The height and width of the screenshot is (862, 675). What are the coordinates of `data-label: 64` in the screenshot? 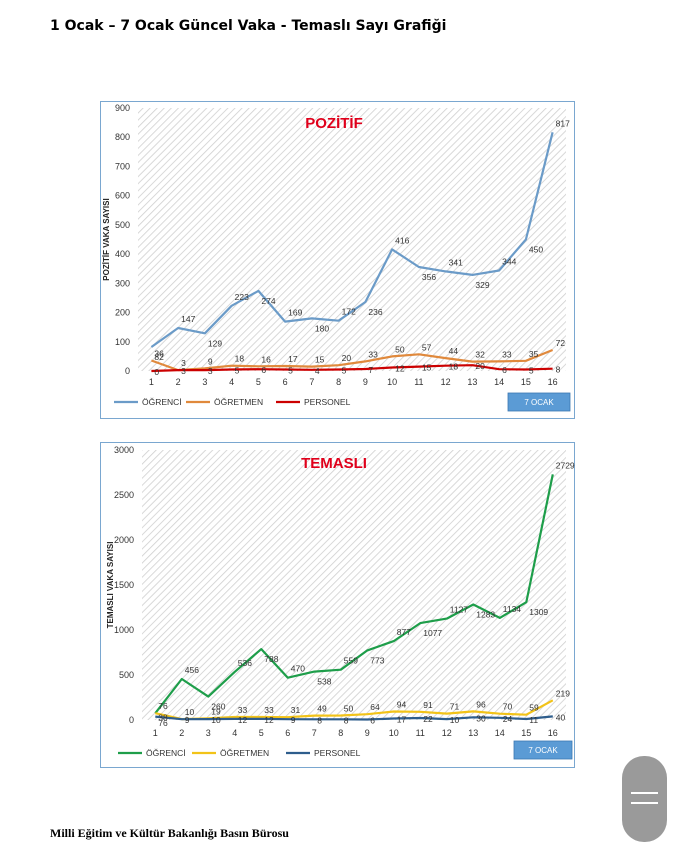 It's located at (375, 707).